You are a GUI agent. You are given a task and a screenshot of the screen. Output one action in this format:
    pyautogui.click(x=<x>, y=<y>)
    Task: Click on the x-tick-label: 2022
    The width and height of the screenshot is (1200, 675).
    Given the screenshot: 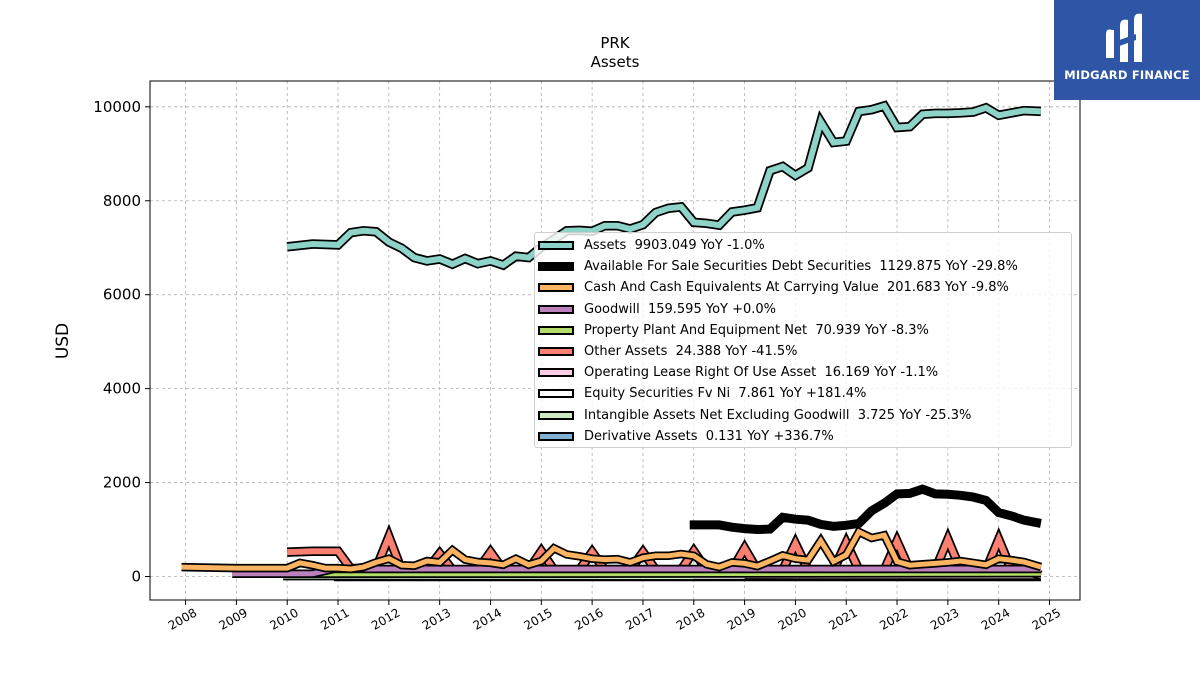 What is the action you would take?
    pyautogui.click(x=893, y=618)
    